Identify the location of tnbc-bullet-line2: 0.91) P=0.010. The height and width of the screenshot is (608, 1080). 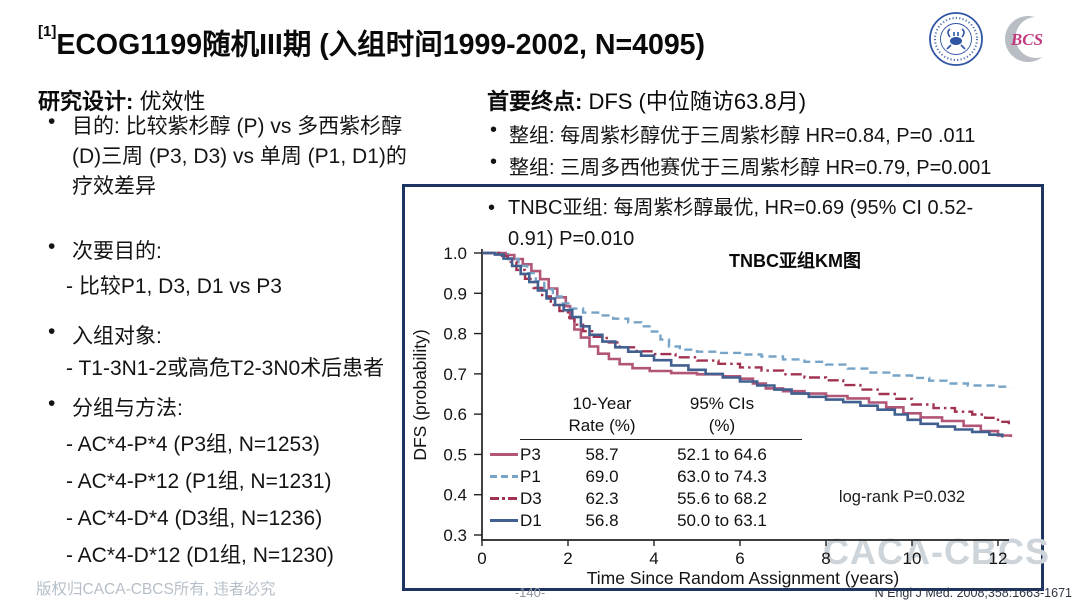
(571, 239).